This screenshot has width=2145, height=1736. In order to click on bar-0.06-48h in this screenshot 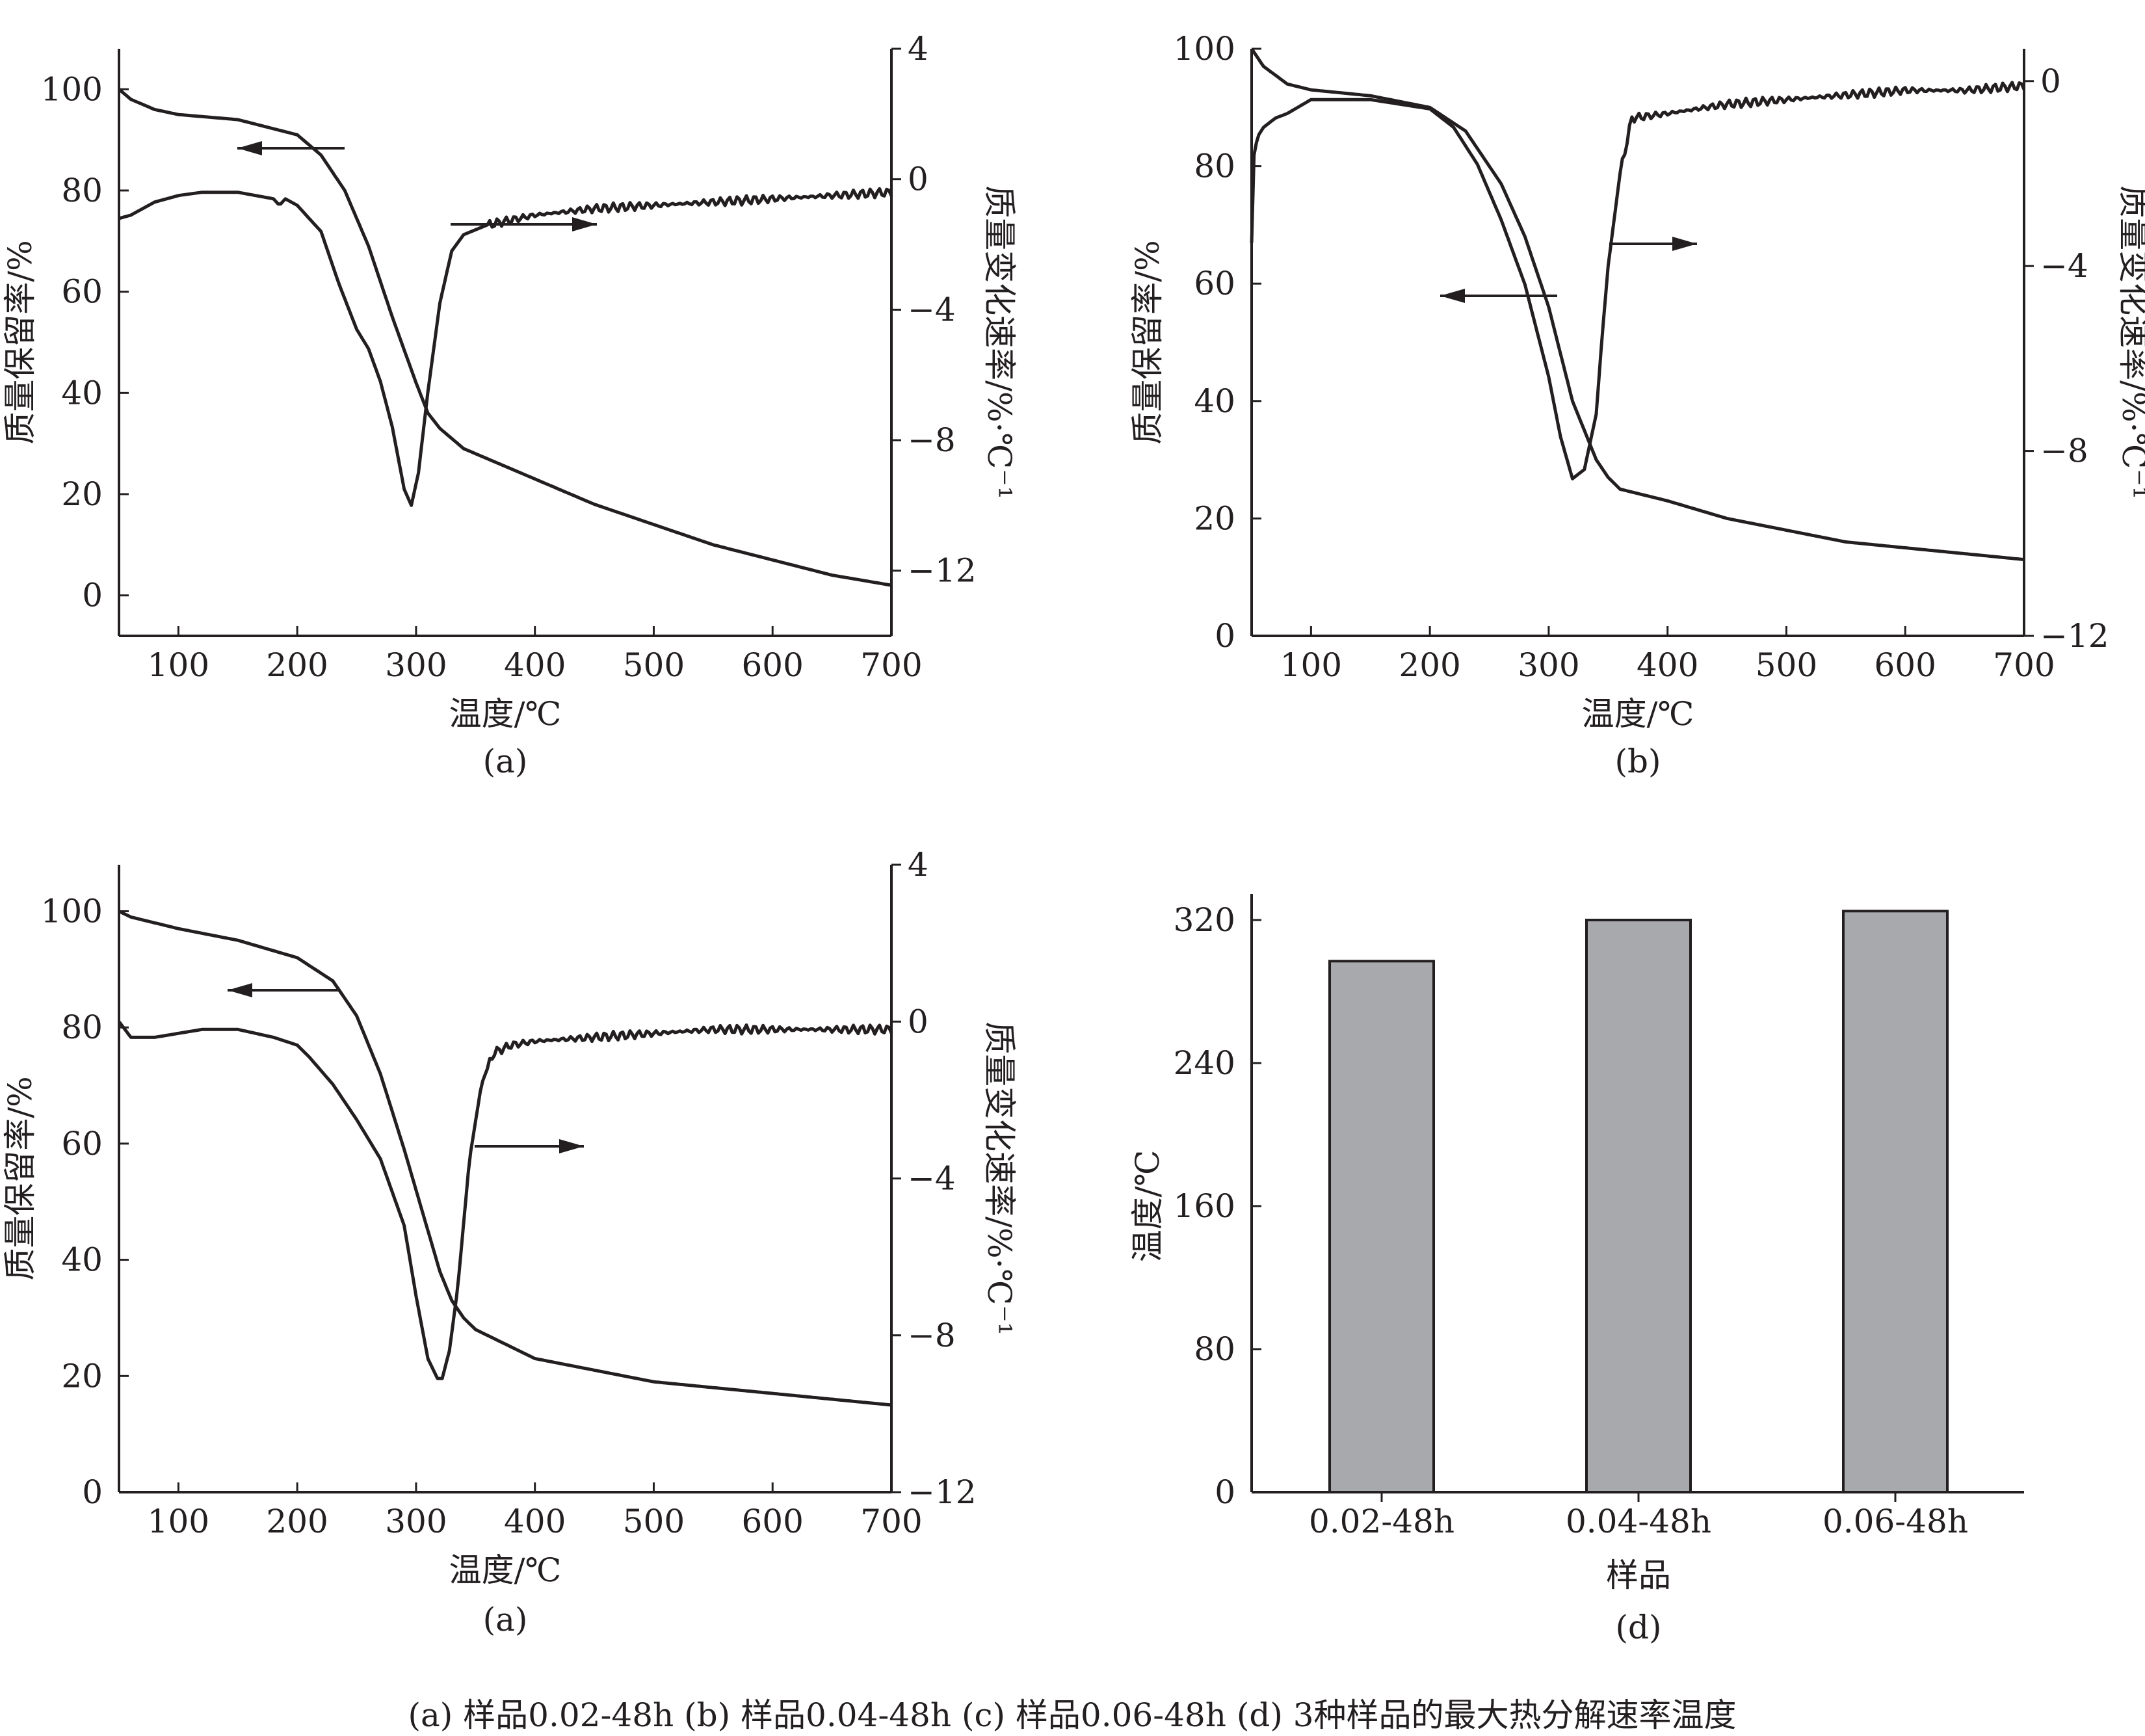, I will do `click(1895, 1201)`.